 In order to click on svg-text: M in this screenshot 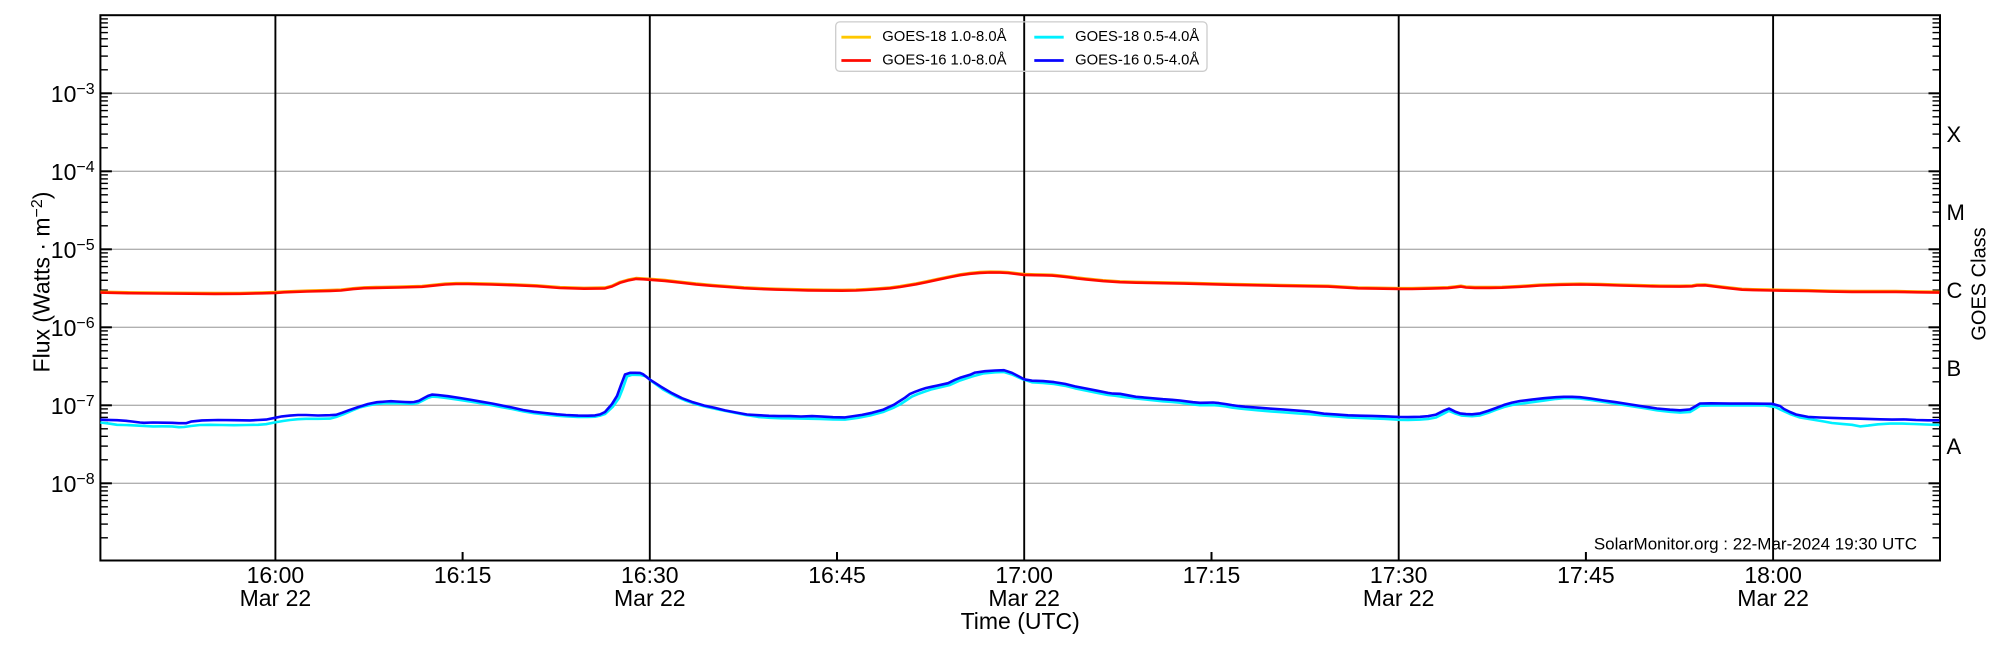, I will do `click(1956, 212)`.